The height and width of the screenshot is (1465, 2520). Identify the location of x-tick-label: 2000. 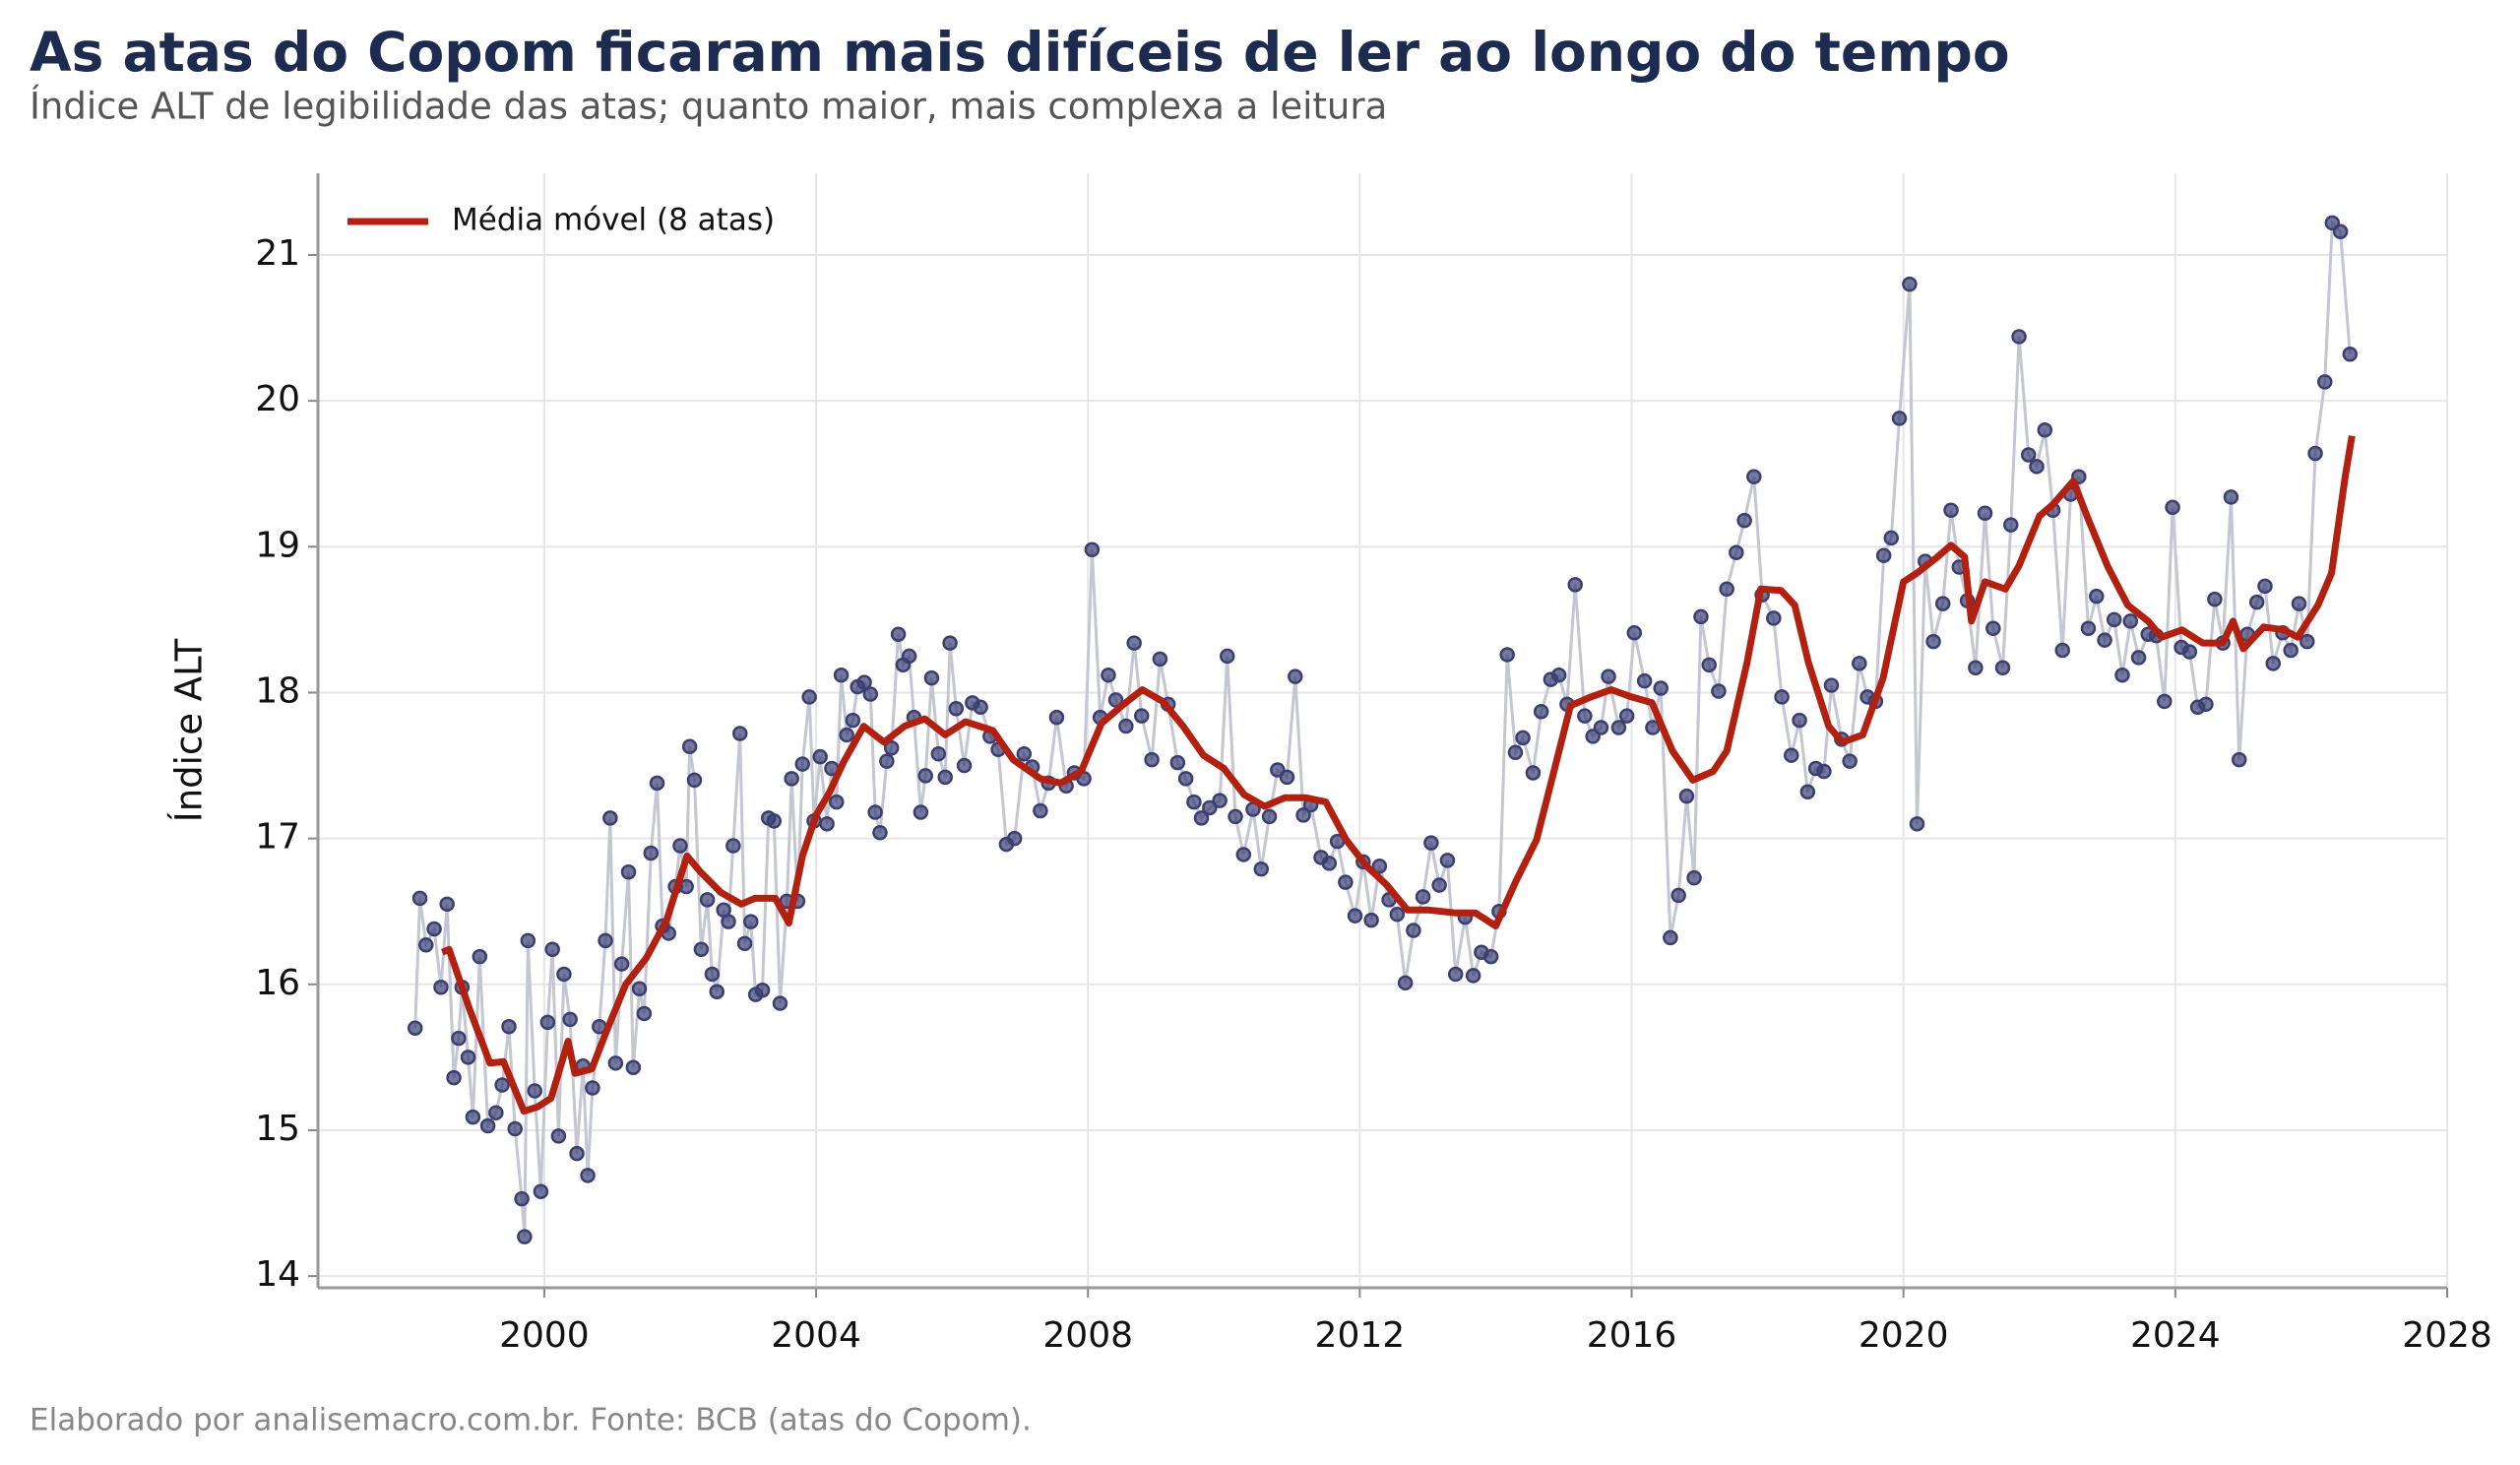
(544, 1335).